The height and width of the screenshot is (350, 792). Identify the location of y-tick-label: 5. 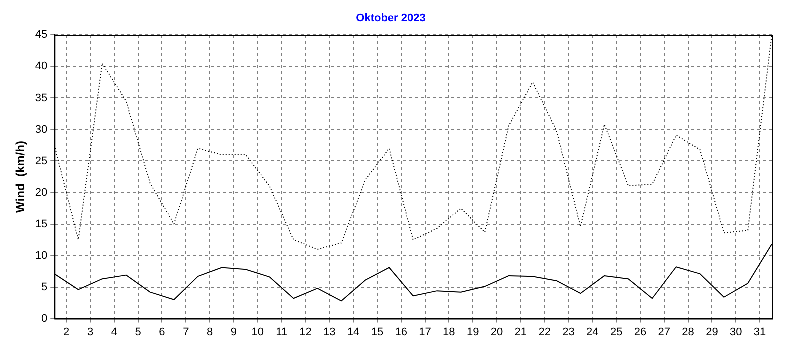
(45, 287).